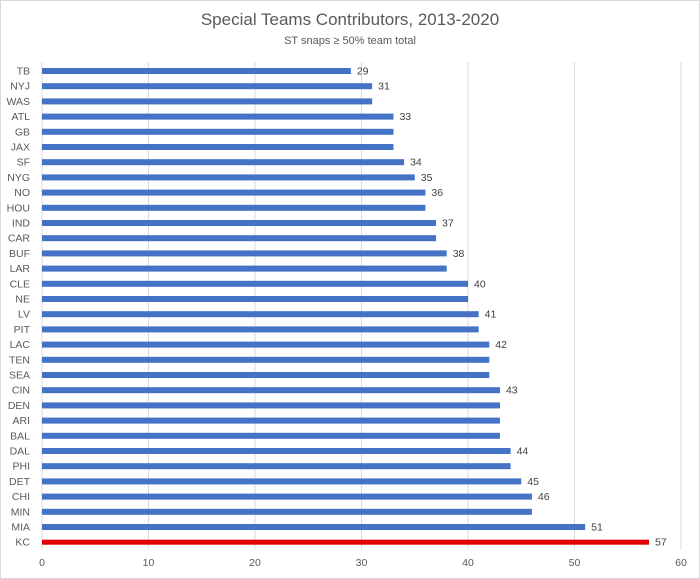 Image resolution: width=700 pixels, height=579 pixels. I want to click on category-label-bal: BAL, so click(20, 436).